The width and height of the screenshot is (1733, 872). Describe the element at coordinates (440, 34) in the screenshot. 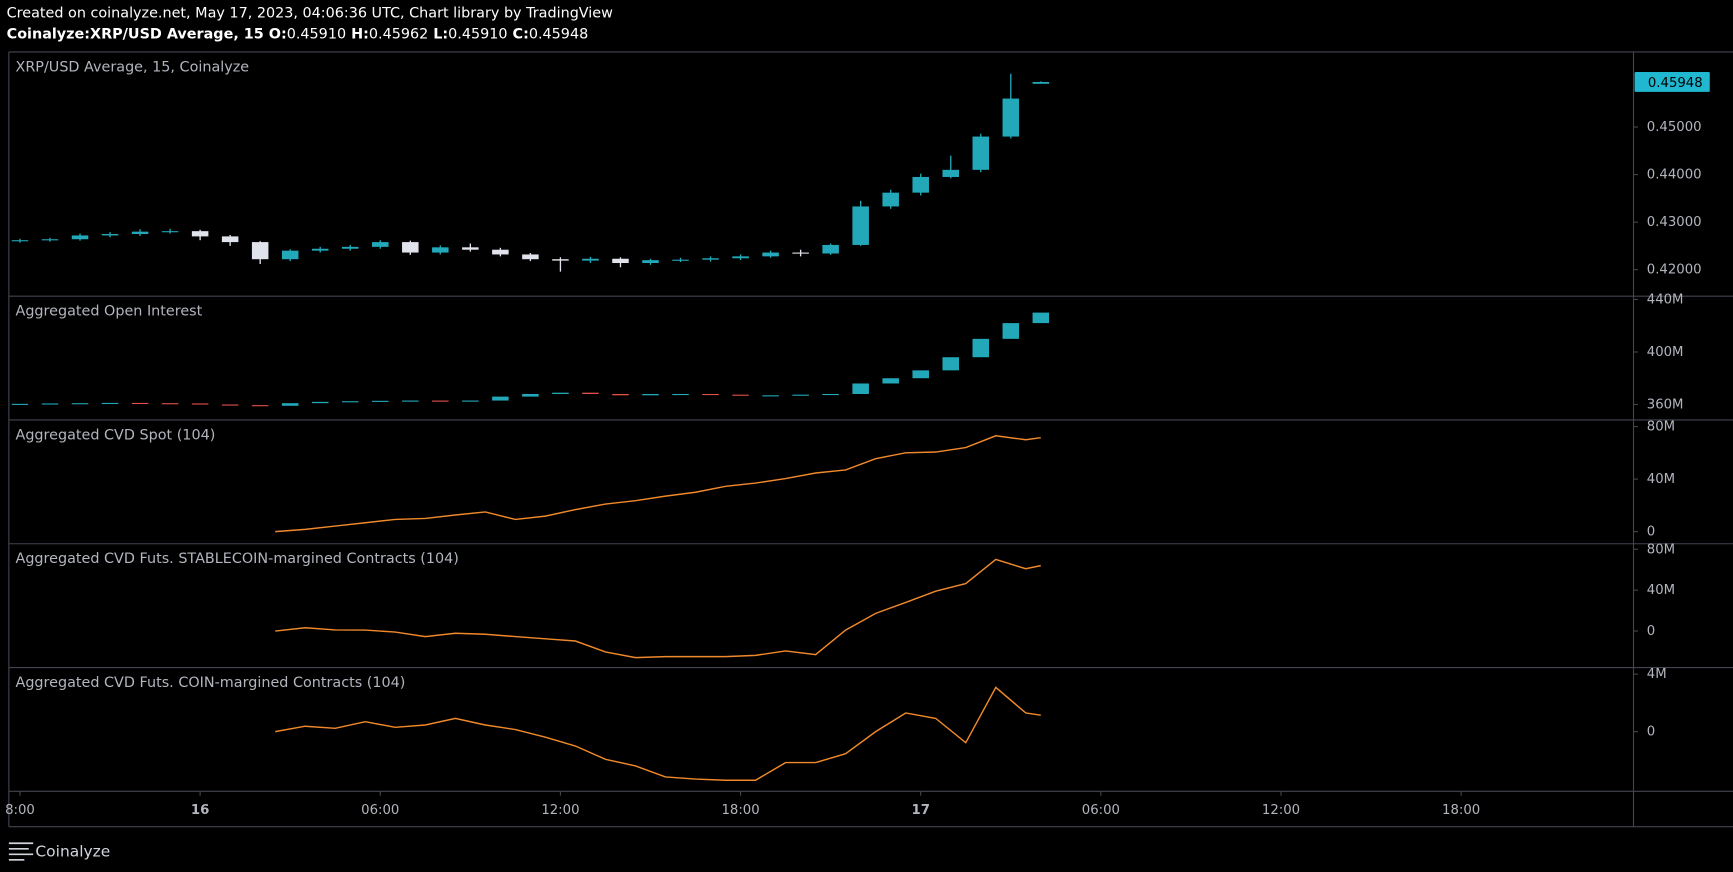

I see `ohlc-label: L:` at that location.